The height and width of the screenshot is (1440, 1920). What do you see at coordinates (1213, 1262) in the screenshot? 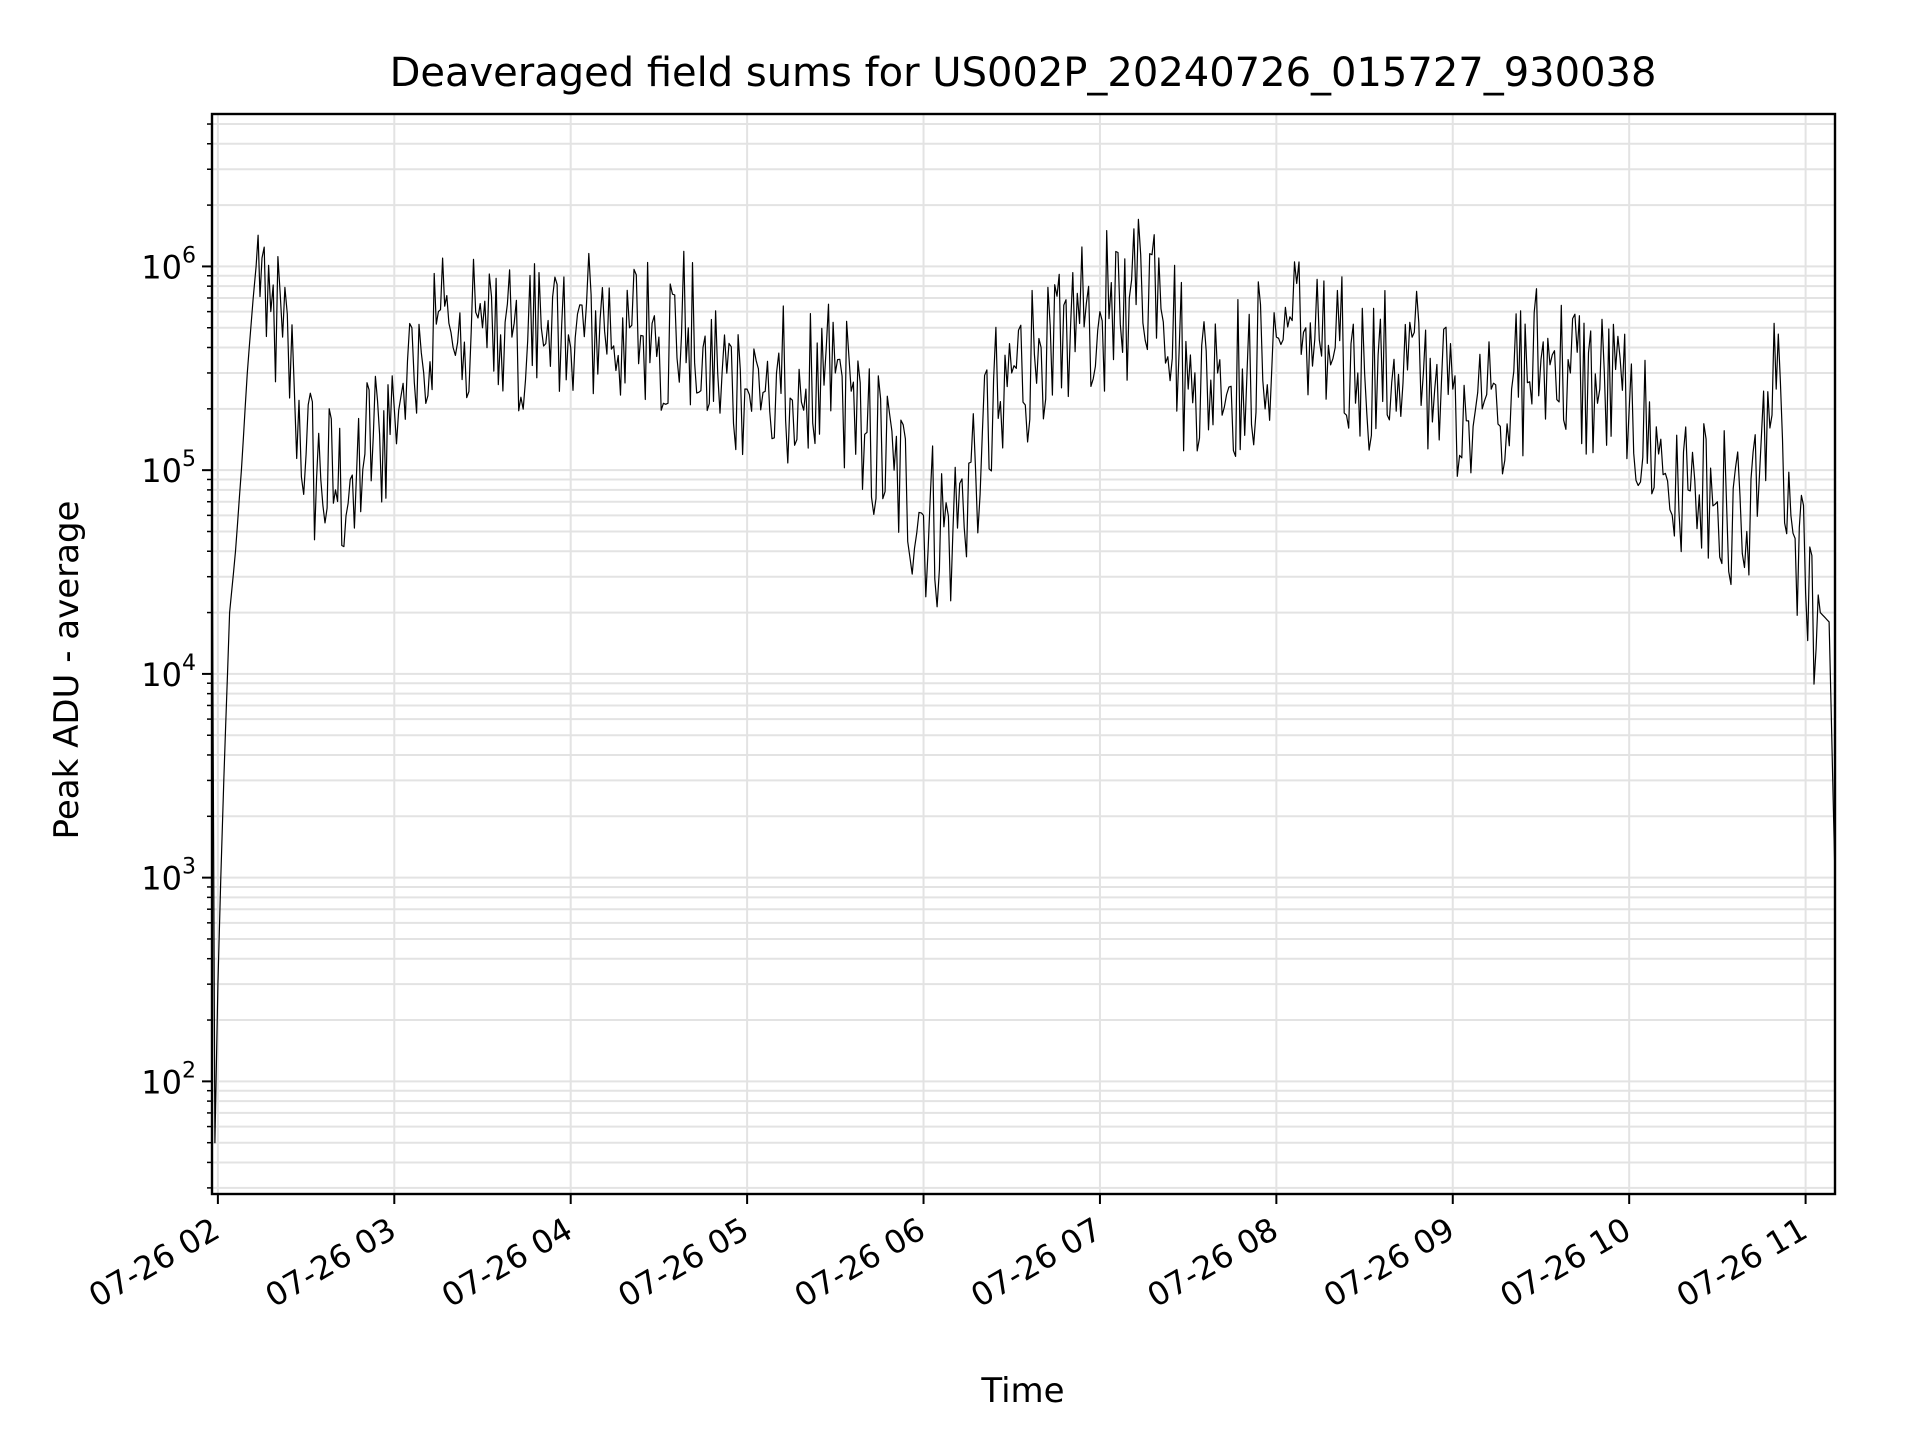
I see `x-tick-label: 07-26 08` at bounding box center [1213, 1262].